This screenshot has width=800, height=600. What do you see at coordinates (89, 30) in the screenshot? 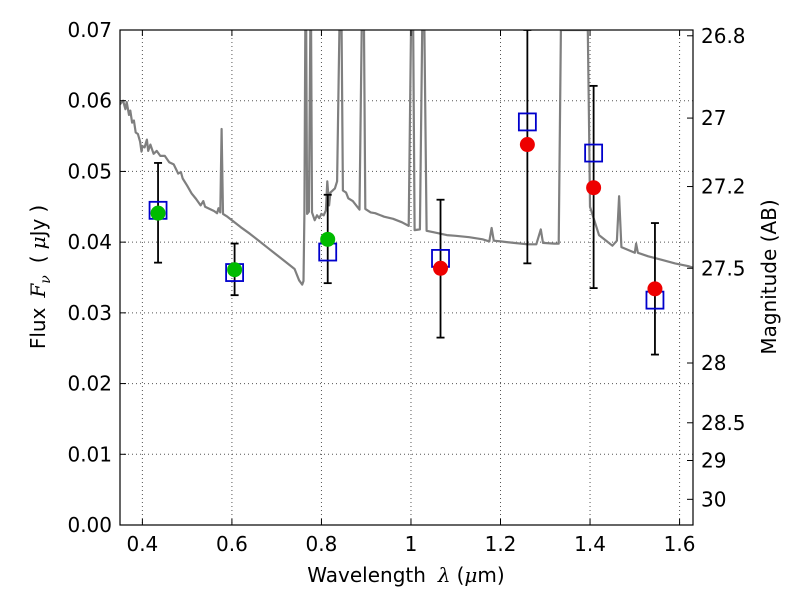
I see `y-tick-label: 0.07` at bounding box center [89, 30].